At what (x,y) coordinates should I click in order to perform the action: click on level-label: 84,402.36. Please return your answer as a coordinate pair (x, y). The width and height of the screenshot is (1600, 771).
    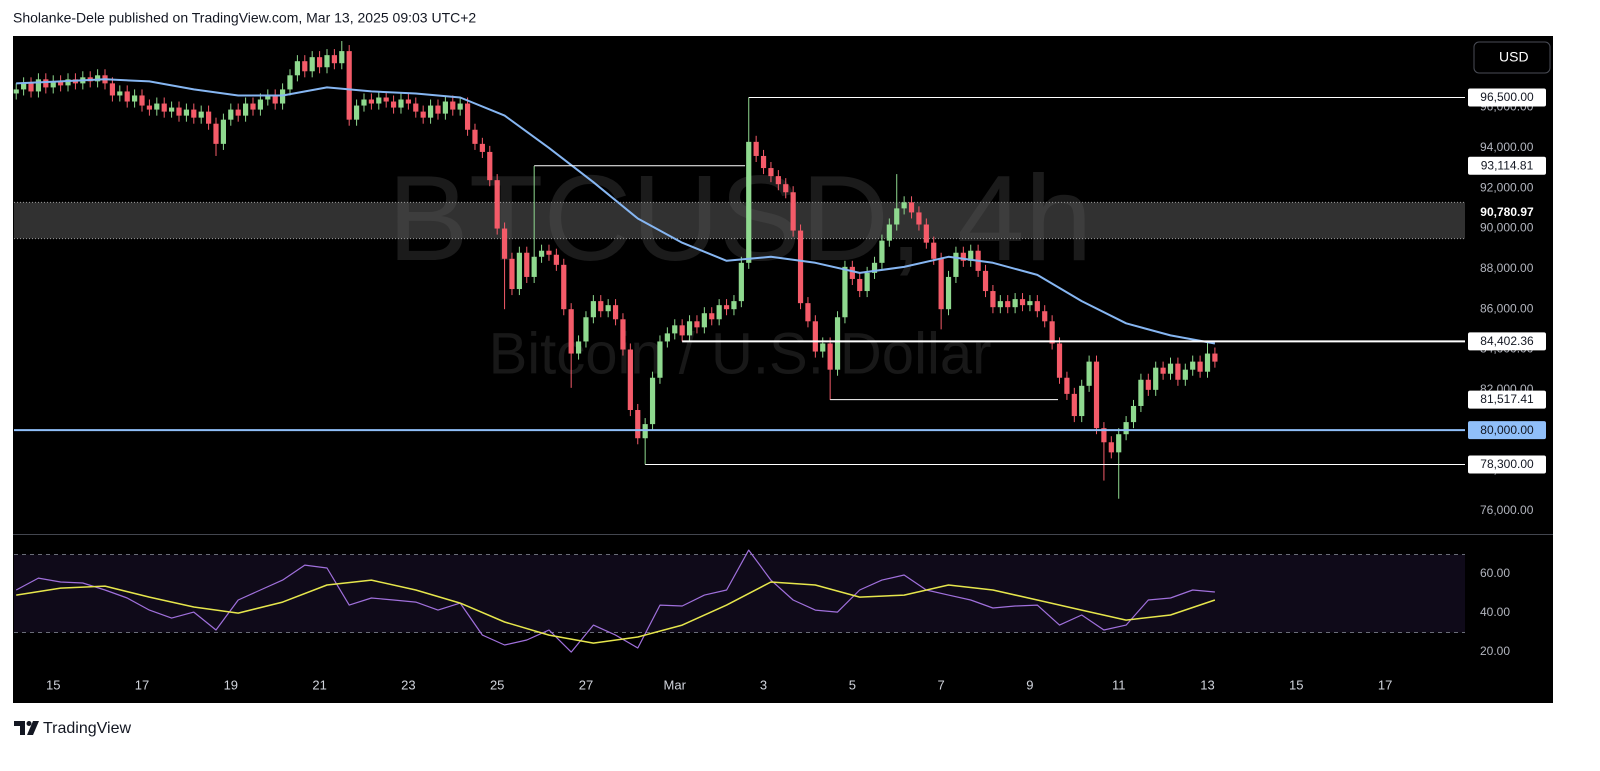
    Looking at the image, I should click on (1507, 341).